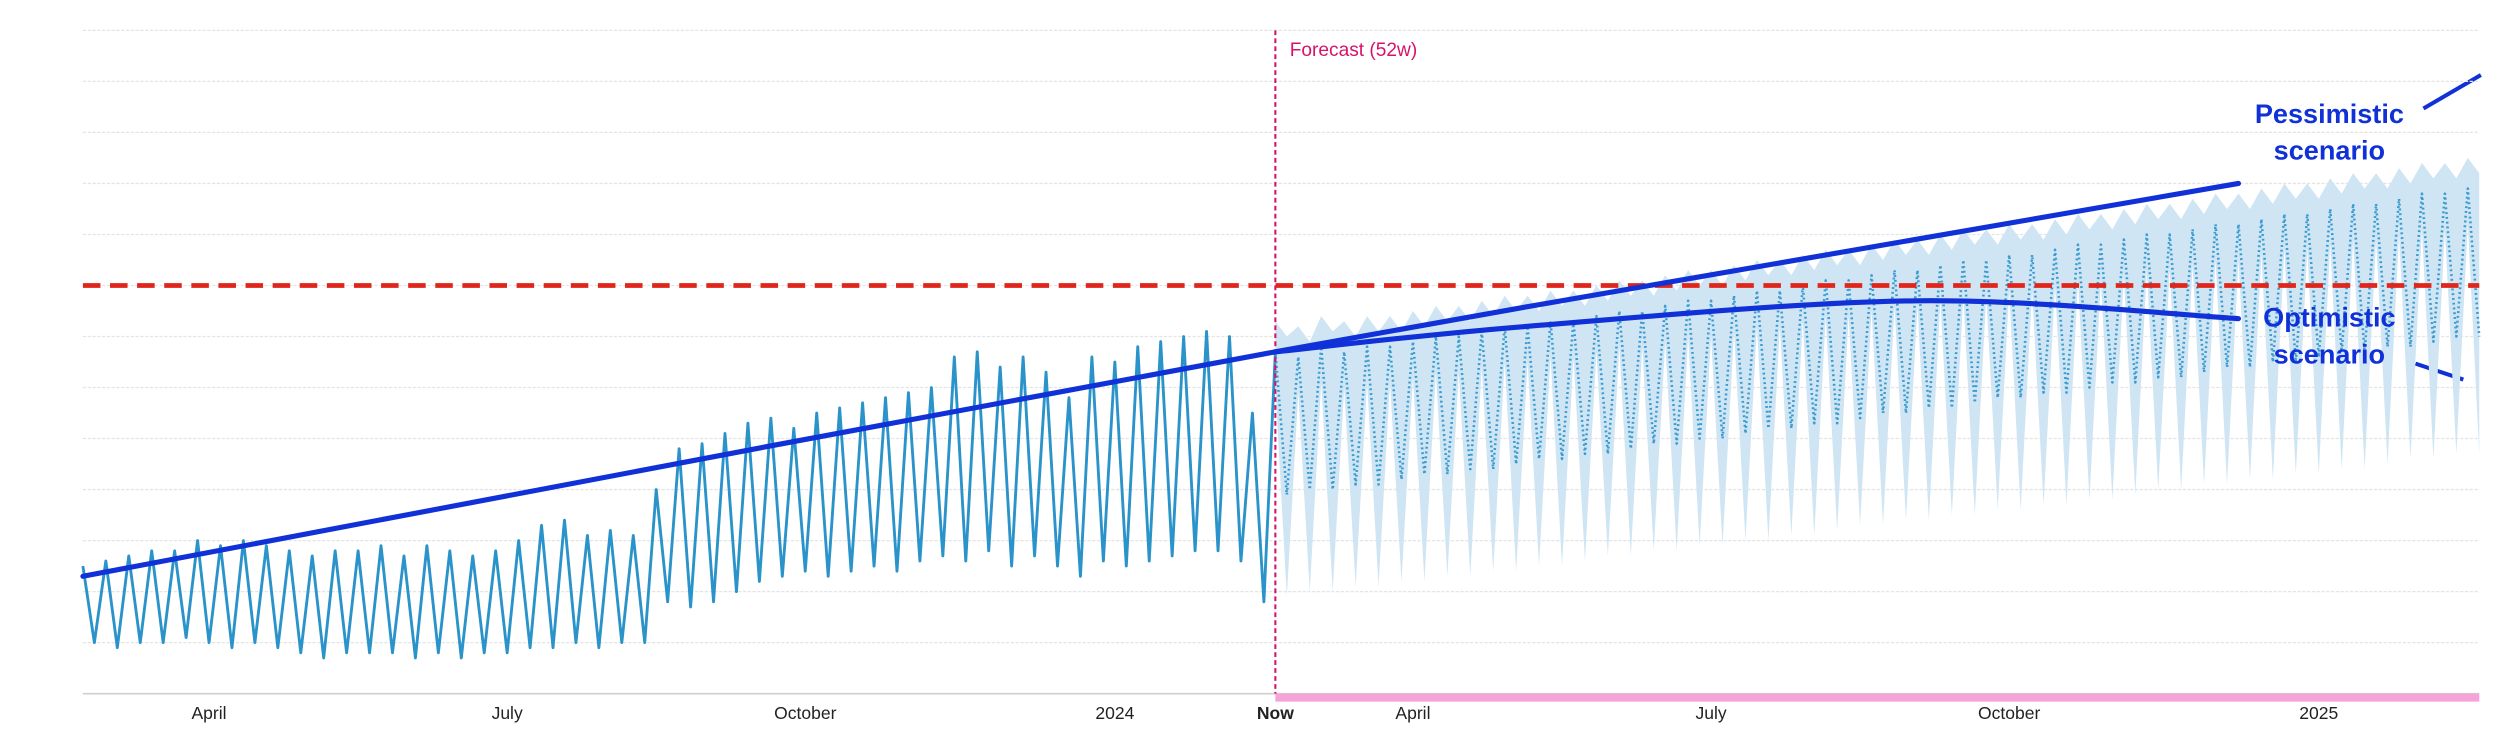 This screenshot has height=732, width=2500. I want to click on forecast-label: Forecast (52w), so click(1354, 50).